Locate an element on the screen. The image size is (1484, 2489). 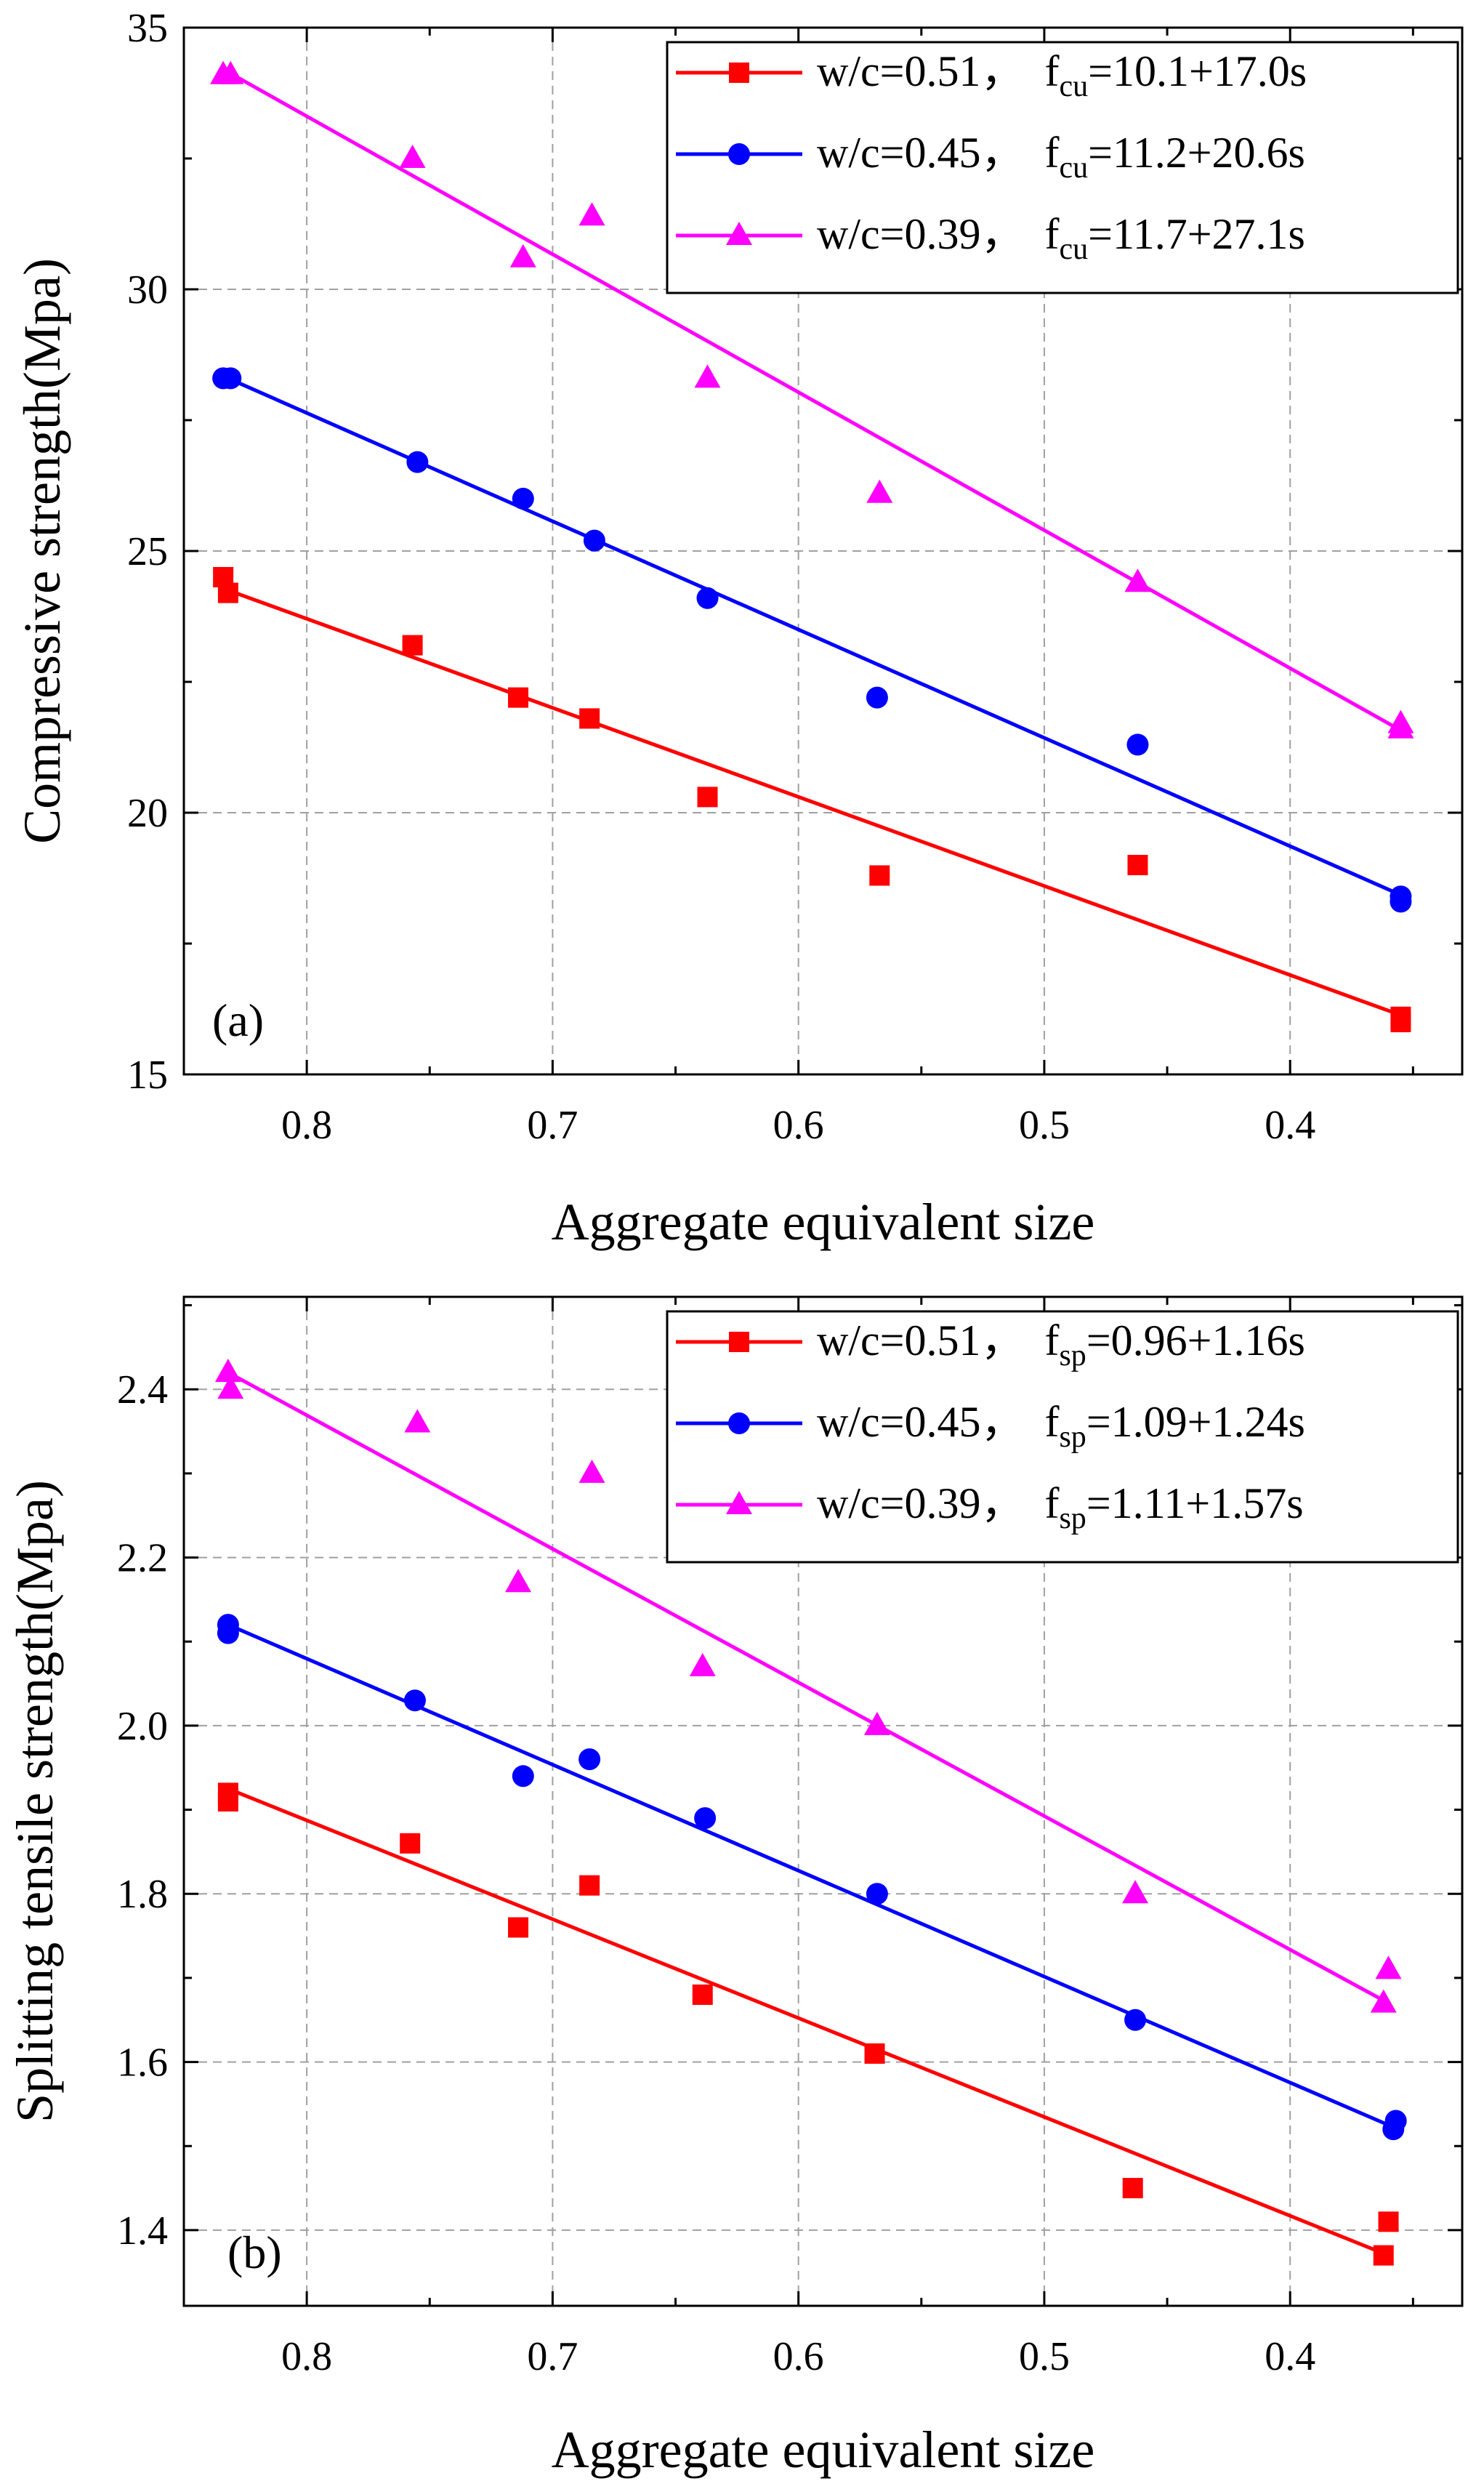
y-tick-label: 1.4 is located at coordinates (142, 2230).